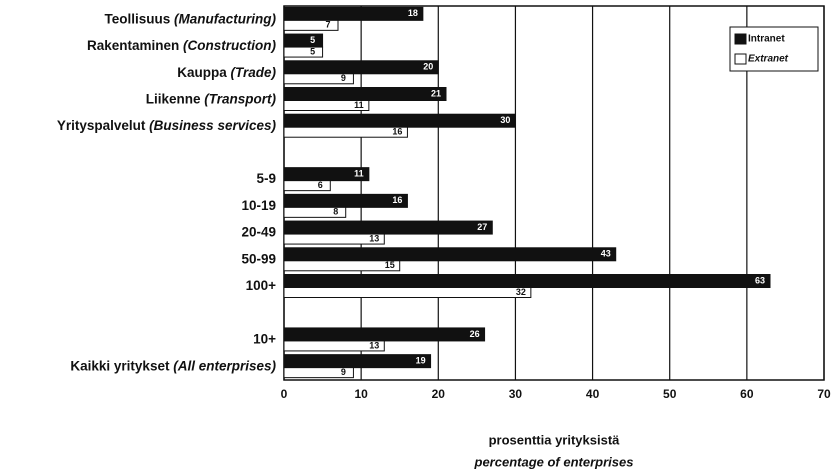 Image resolution: width=831 pixels, height=473 pixels. What do you see at coordinates (101, 125) in the screenshot?
I see `category-label-fi: Yrityspalvelut` at bounding box center [101, 125].